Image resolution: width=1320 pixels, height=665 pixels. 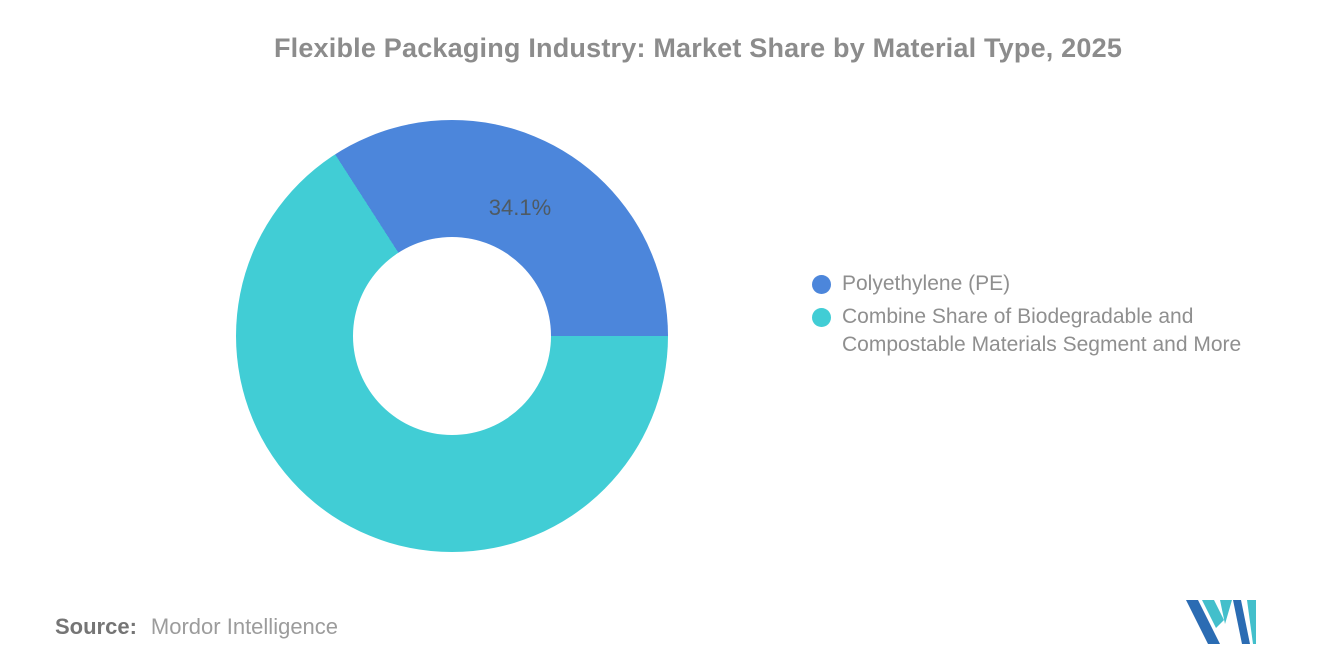 I want to click on mordor-intelligence-logo-icon, so click(x=1221, y=622).